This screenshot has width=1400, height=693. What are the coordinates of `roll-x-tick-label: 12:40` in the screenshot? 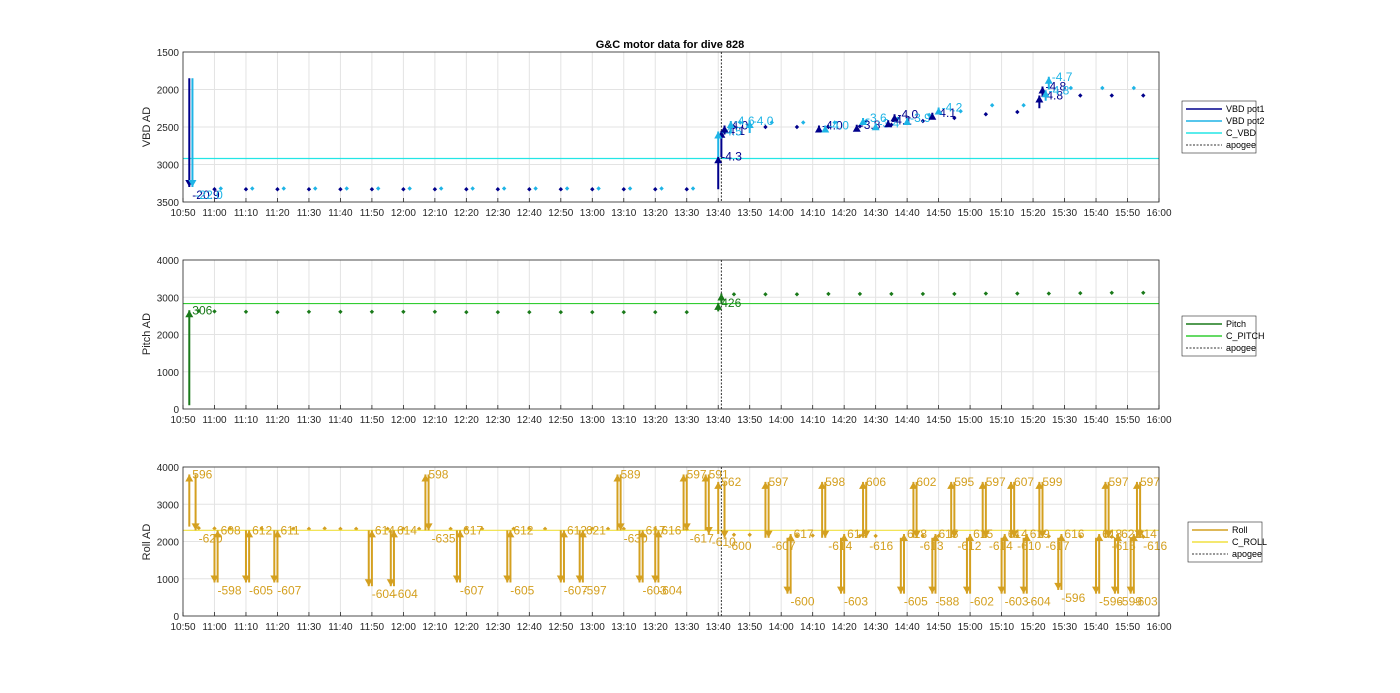 It's located at (529, 627).